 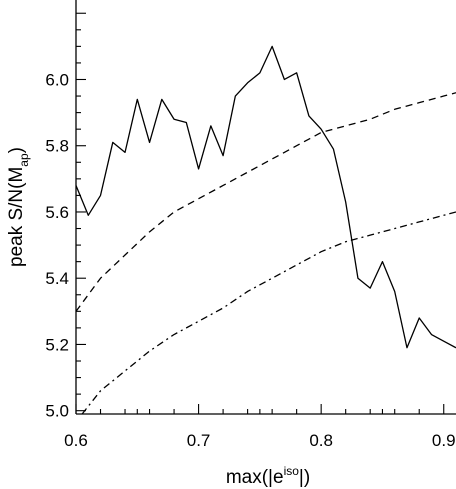 What do you see at coordinates (444, 440) in the screenshot?
I see `x-tick-label: 0.9` at bounding box center [444, 440].